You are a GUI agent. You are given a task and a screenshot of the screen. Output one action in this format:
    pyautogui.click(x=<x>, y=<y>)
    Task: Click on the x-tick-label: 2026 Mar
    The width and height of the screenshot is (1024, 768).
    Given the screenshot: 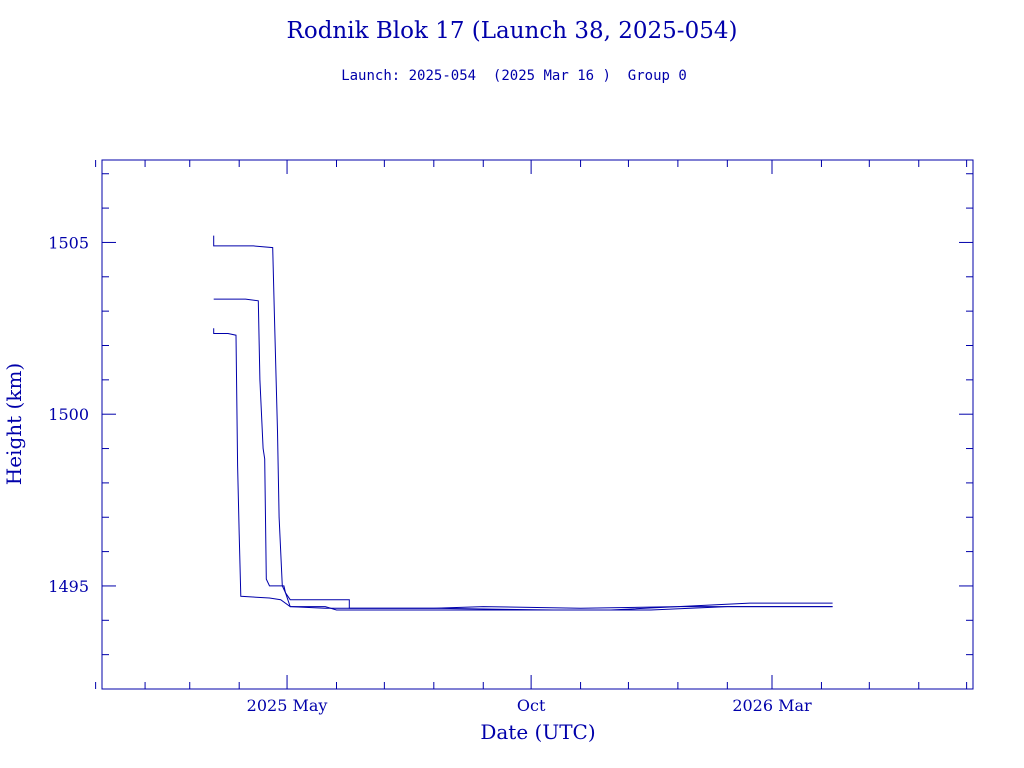 What is the action you would take?
    pyautogui.click(x=772, y=705)
    